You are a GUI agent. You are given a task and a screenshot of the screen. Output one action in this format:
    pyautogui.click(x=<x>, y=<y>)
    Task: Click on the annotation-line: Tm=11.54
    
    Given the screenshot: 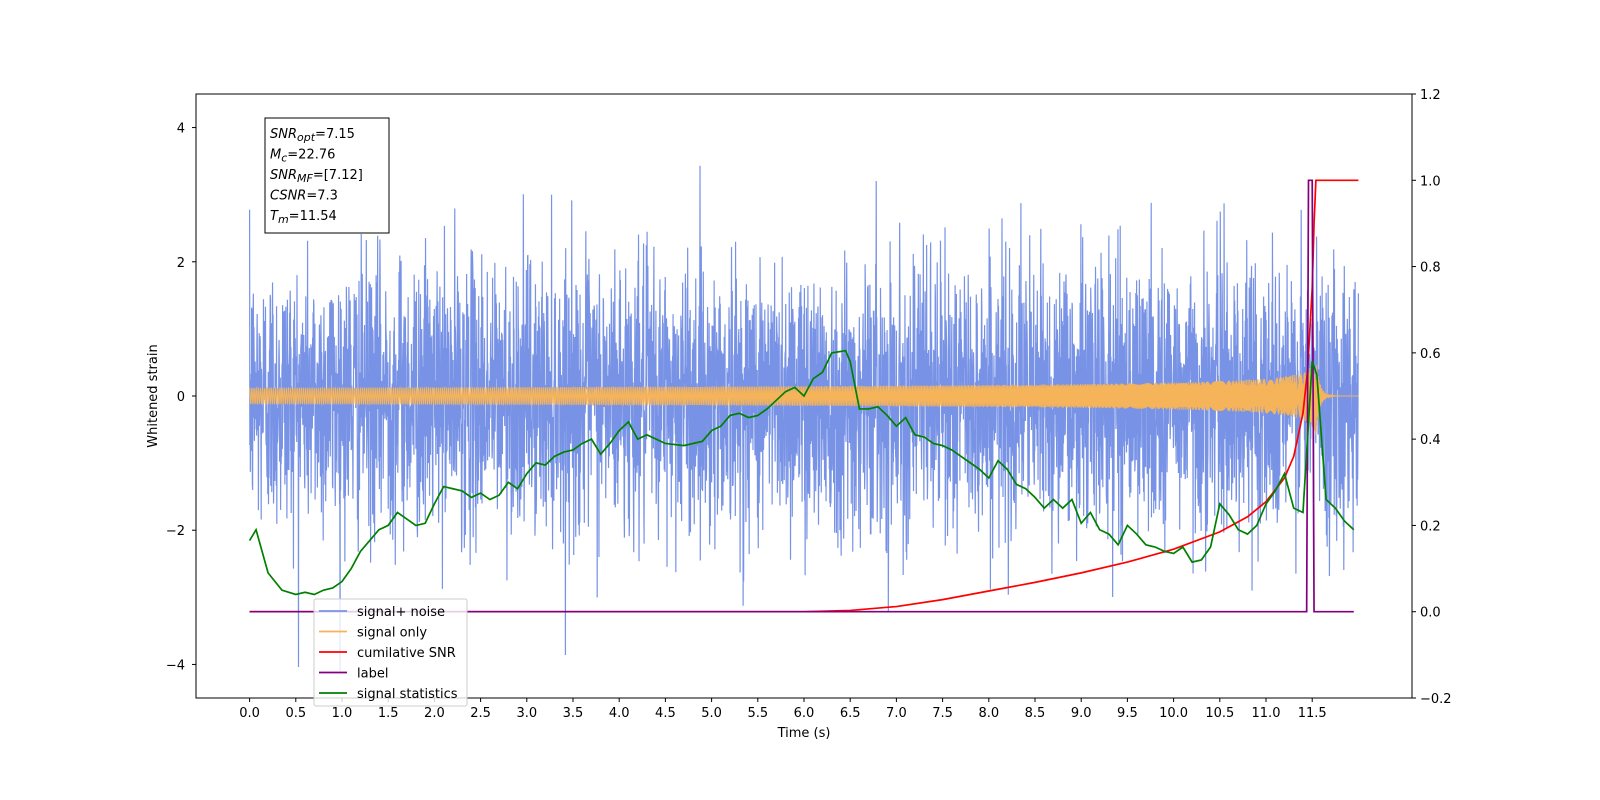 What is the action you would take?
    pyautogui.click(x=303, y=217)
    